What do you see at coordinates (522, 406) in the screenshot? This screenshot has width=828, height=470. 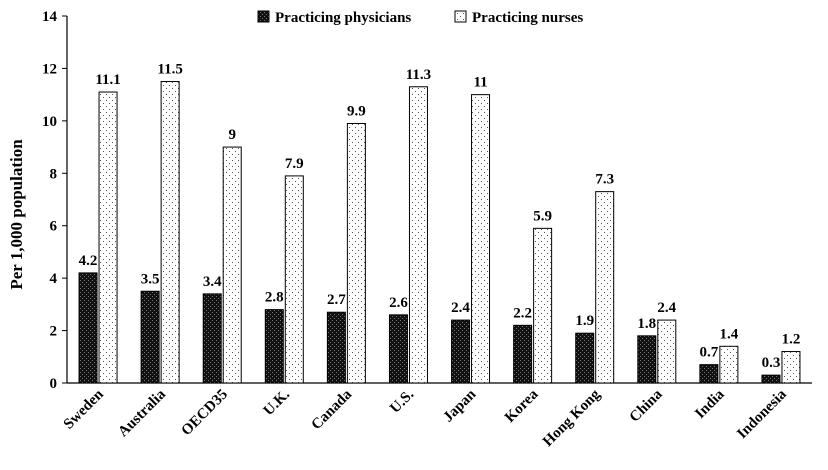 I see `x-tick-label: Korea` at bounding box center [522, 406].